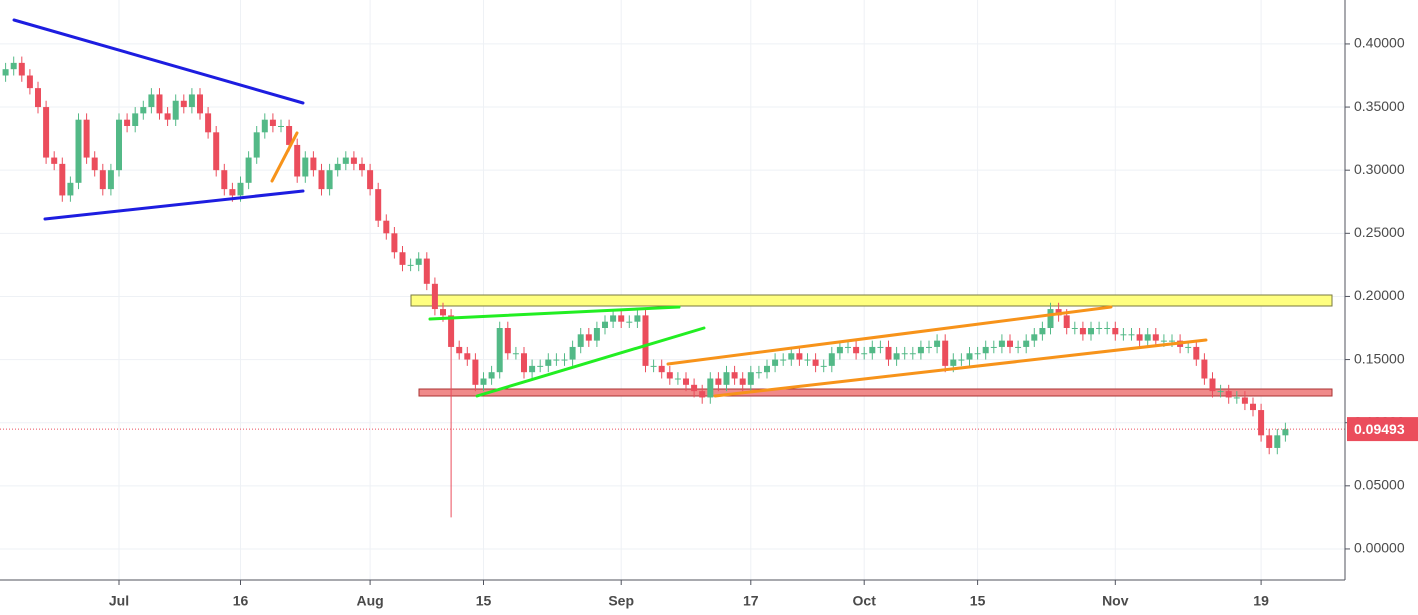  Describe the element at coordinates (871, 300) in the screenshot. I see `resistance-zone` at that location.